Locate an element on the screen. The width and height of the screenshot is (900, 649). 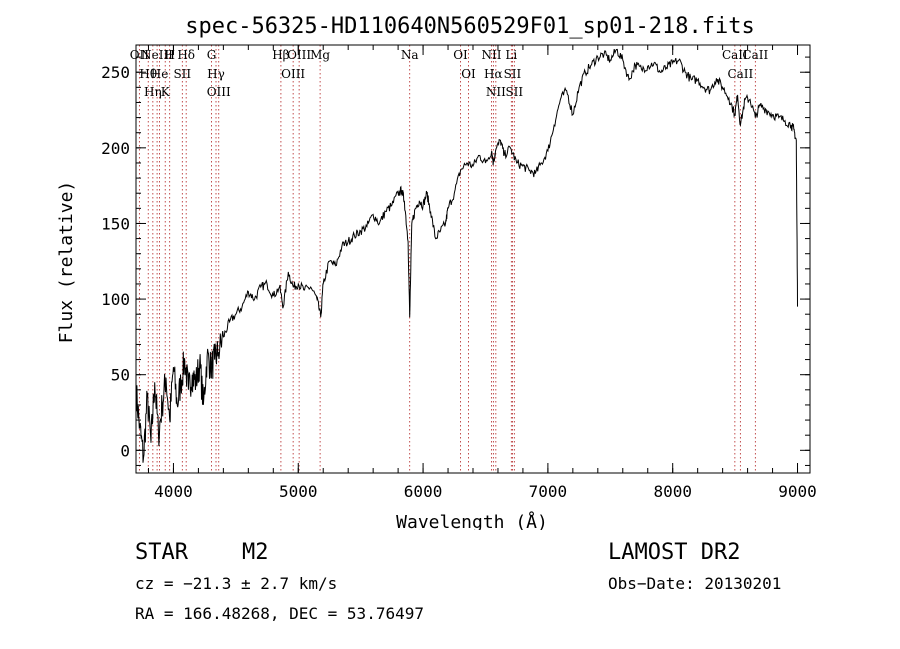
line-marker-label: Hδ is located at coordinates (186, 55).